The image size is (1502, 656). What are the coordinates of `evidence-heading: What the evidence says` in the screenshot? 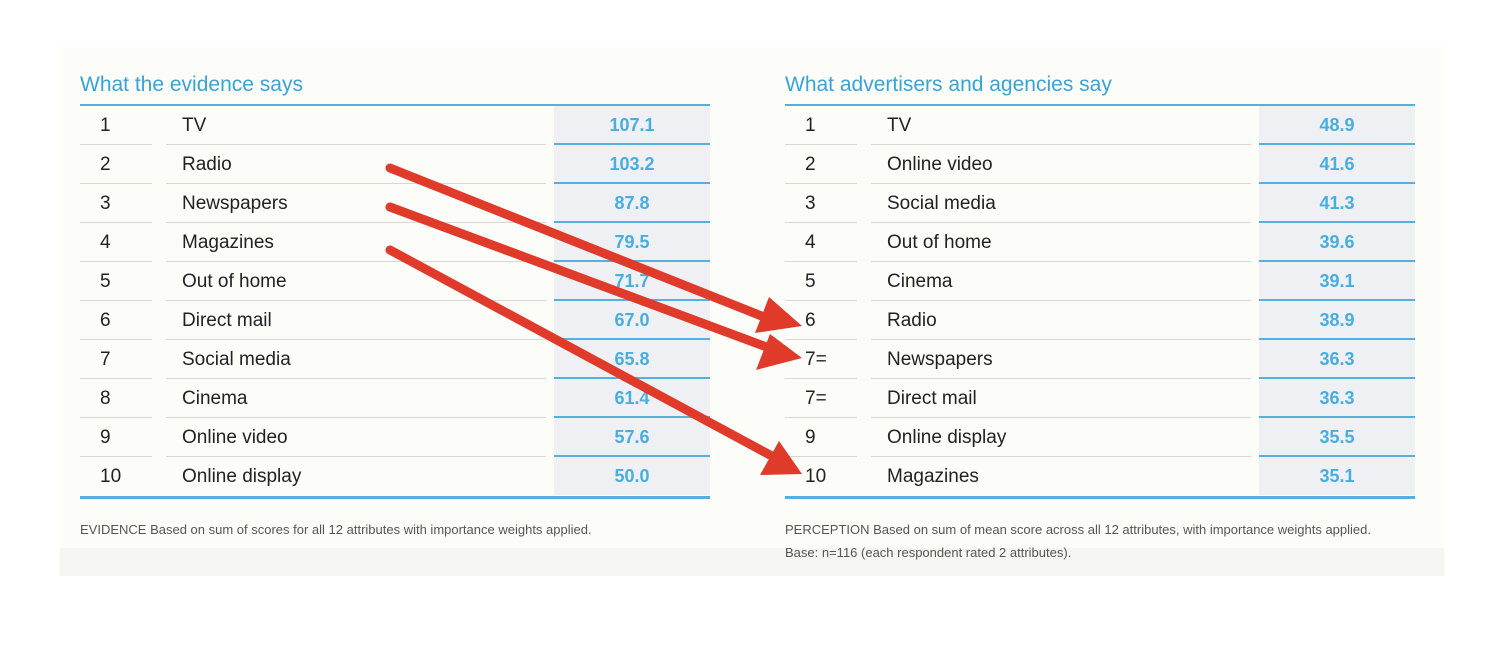 It's located at (395, 88).